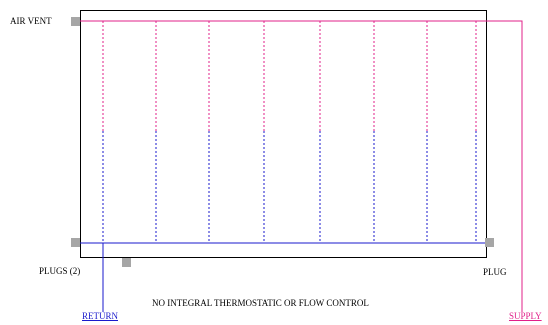 This screenshot has width=548, height=325. Describe the element at coordinates (525, 316) in the screenshot. I see `supply-label: SUPPLY` at that location.